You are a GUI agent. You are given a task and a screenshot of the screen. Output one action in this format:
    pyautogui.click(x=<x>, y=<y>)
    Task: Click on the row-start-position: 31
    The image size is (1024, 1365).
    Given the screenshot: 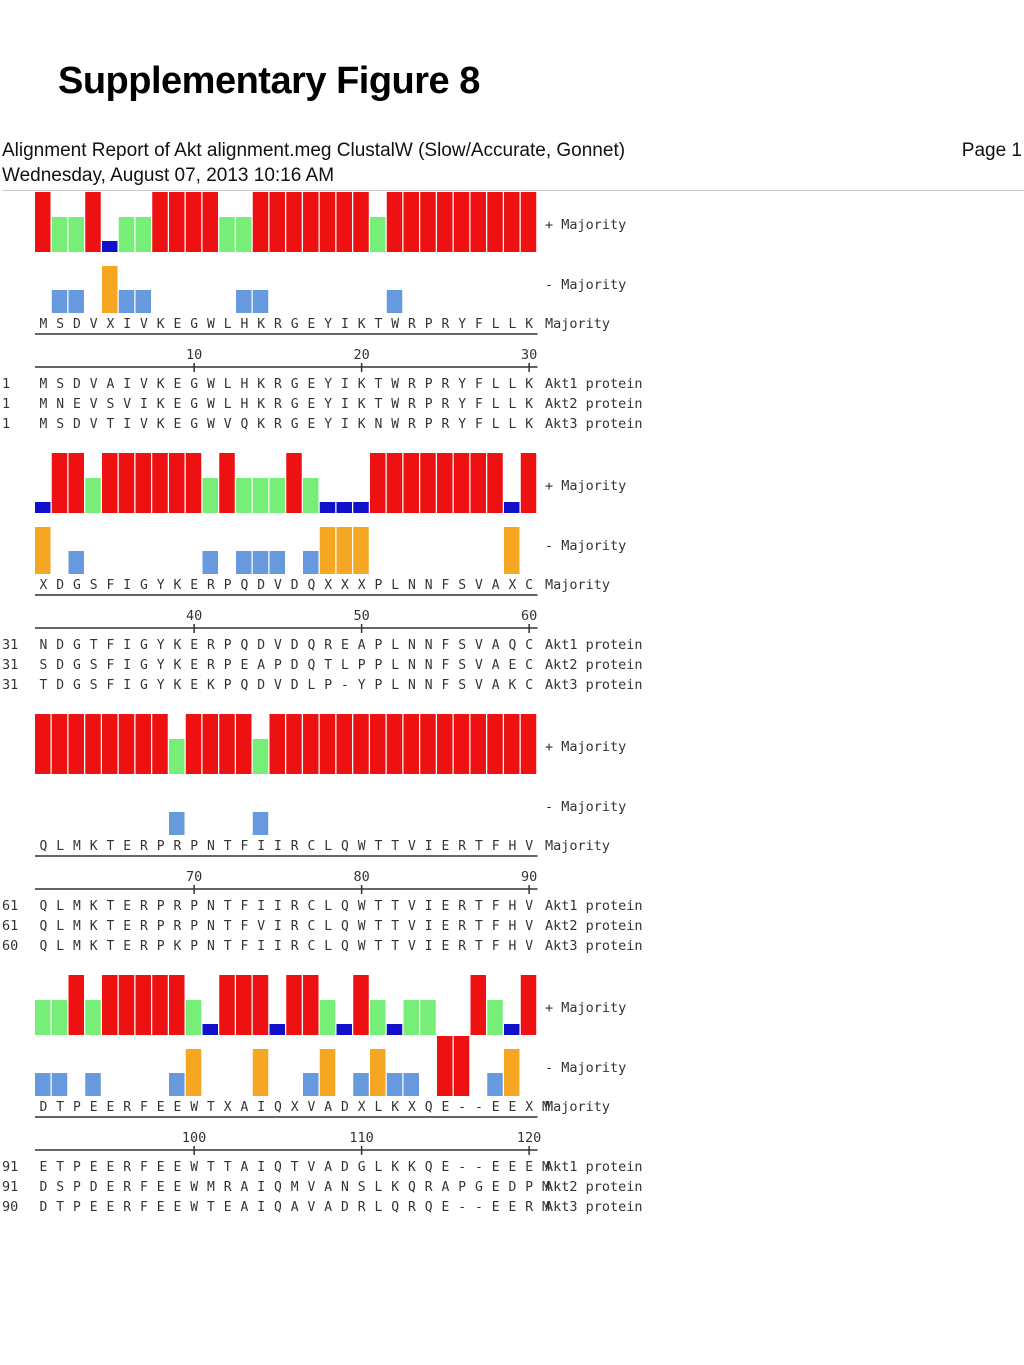 What is the action you would take?
    pyautogui.click(x=10, y=665)
    